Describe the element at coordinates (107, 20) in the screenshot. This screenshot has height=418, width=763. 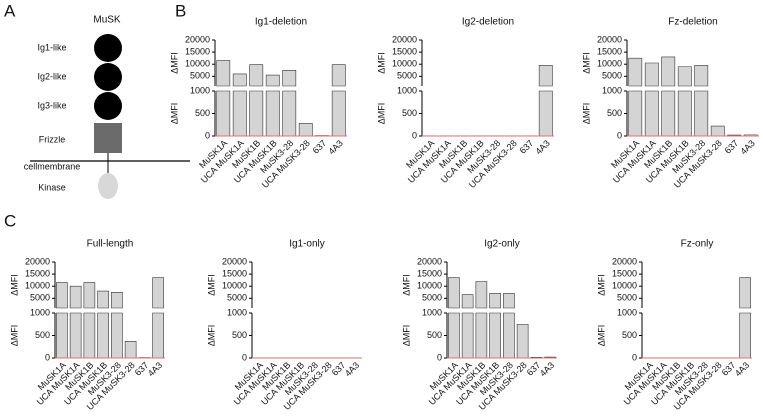
I see `diagram-title: MuSK` at that location.